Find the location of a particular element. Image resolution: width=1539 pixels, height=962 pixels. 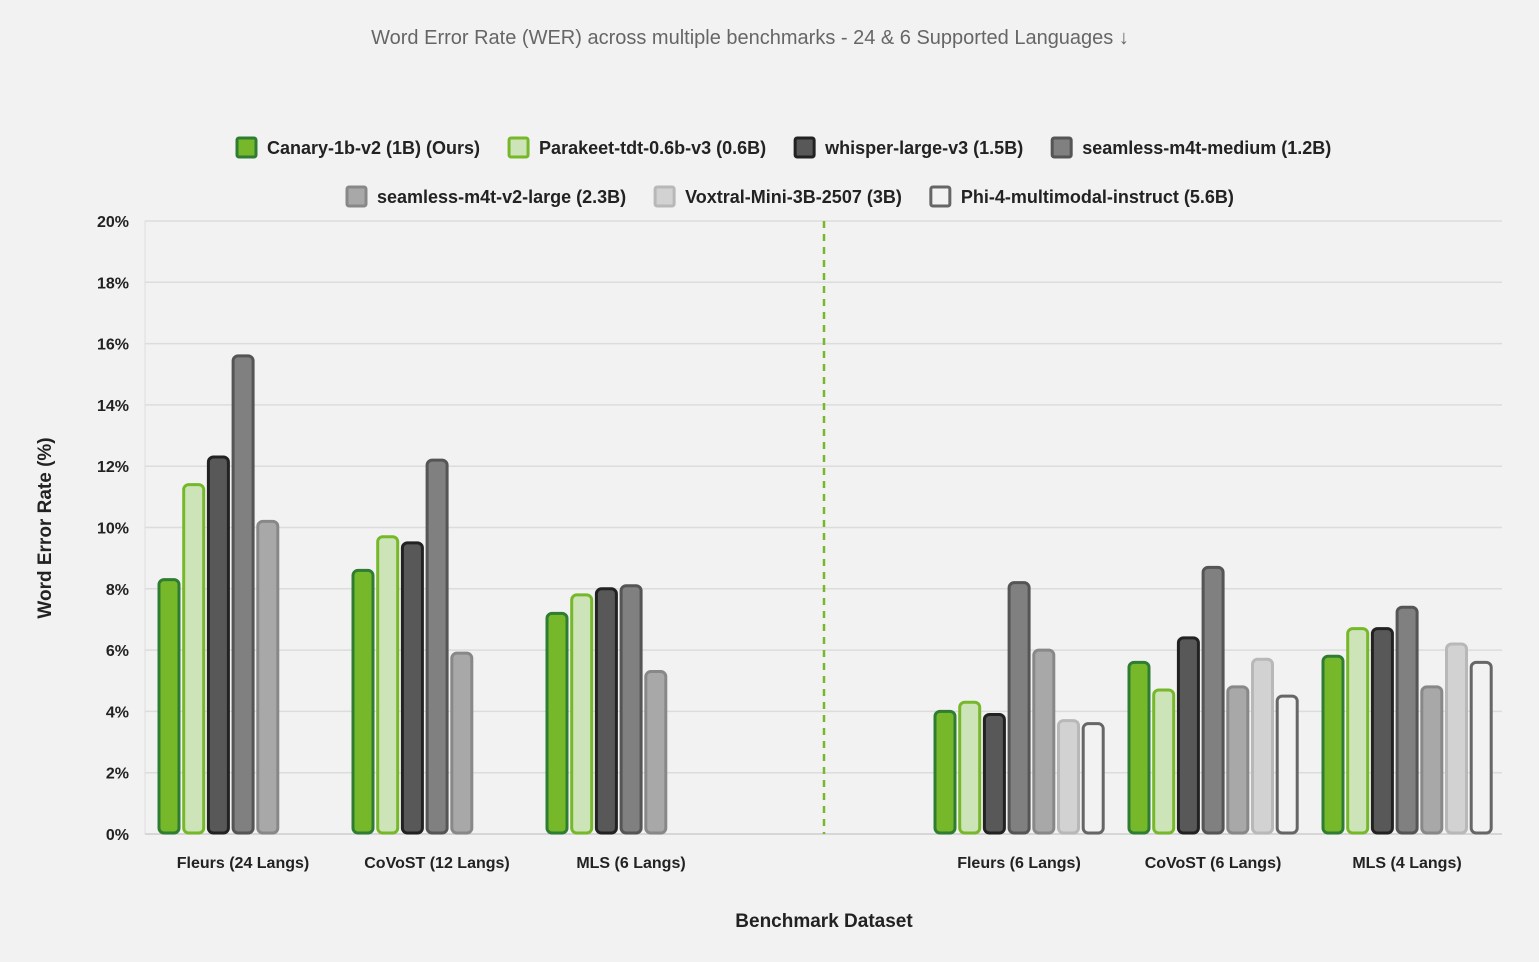

legend-item: Canary-1b-v2 (1B) (Ours) is located at coordinates (373, 148).